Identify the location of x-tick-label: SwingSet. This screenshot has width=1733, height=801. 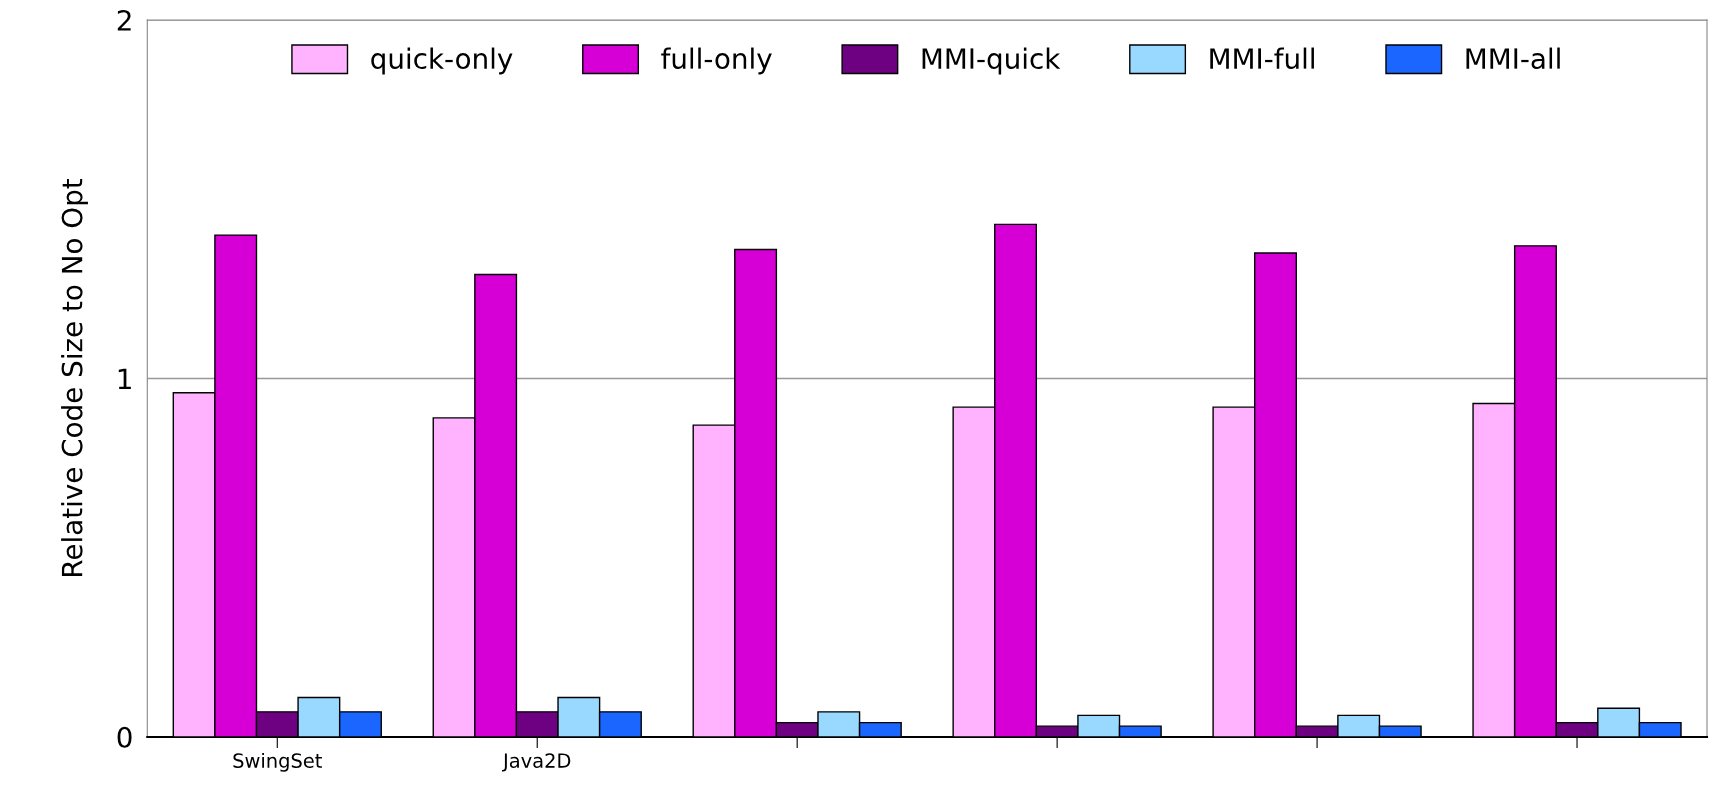
(277, 762).